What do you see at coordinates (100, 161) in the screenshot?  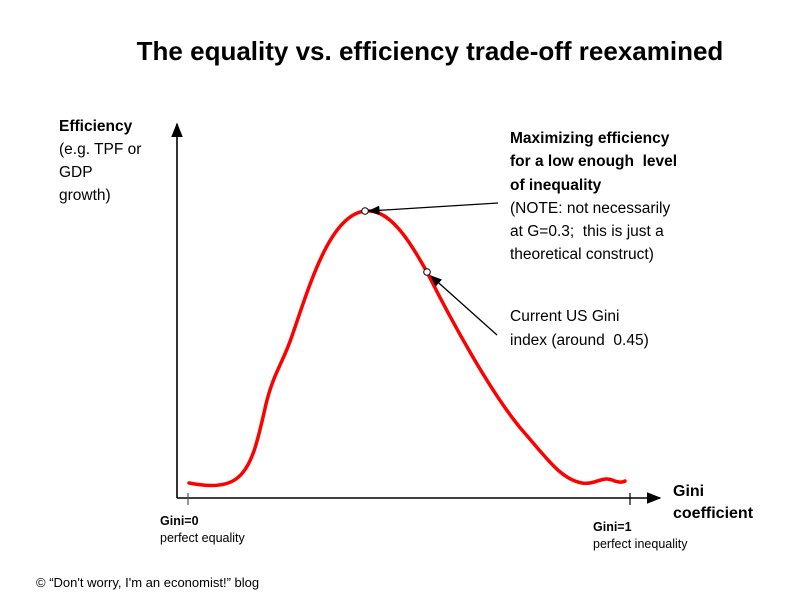 I see `y-axis-label: Efficiency (e.g. TPF or GDP growth)` at bounding box center [100, 161].